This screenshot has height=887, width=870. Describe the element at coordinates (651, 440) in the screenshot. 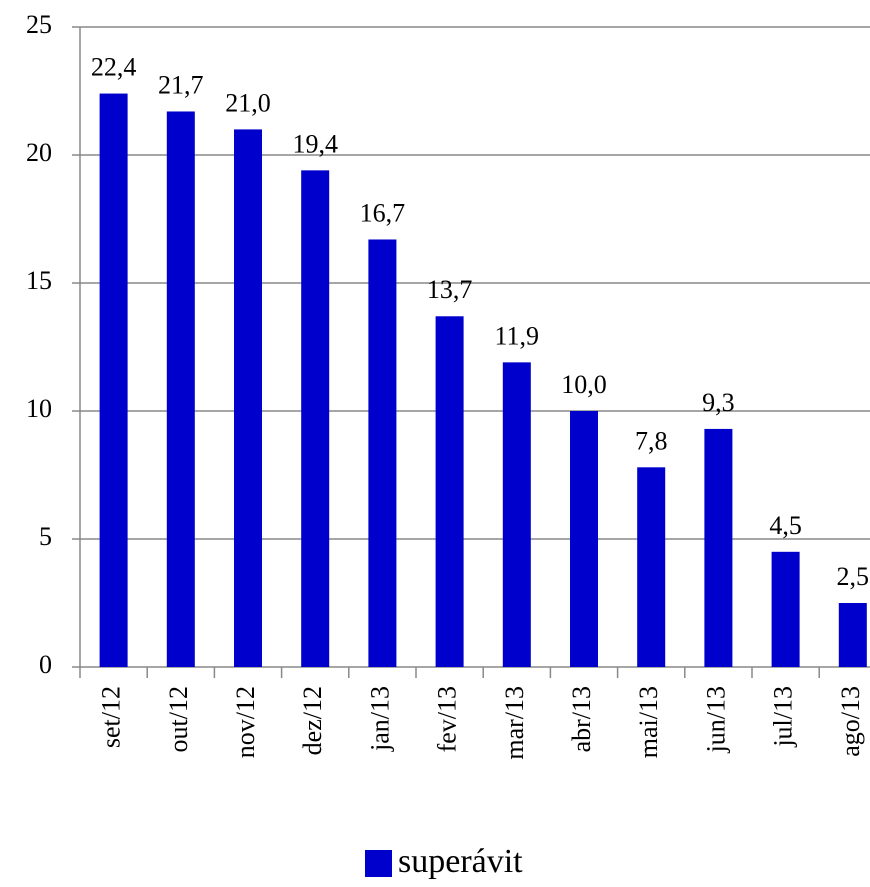

I see `value-label: 7,8` at that location.